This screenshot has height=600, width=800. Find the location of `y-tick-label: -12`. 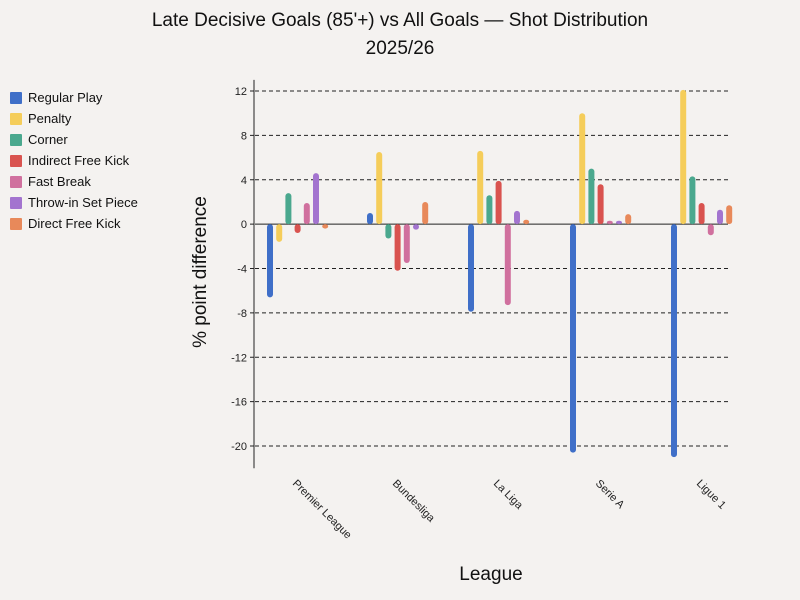

y-tick-label: -12 is located at coordinates (239, 358).